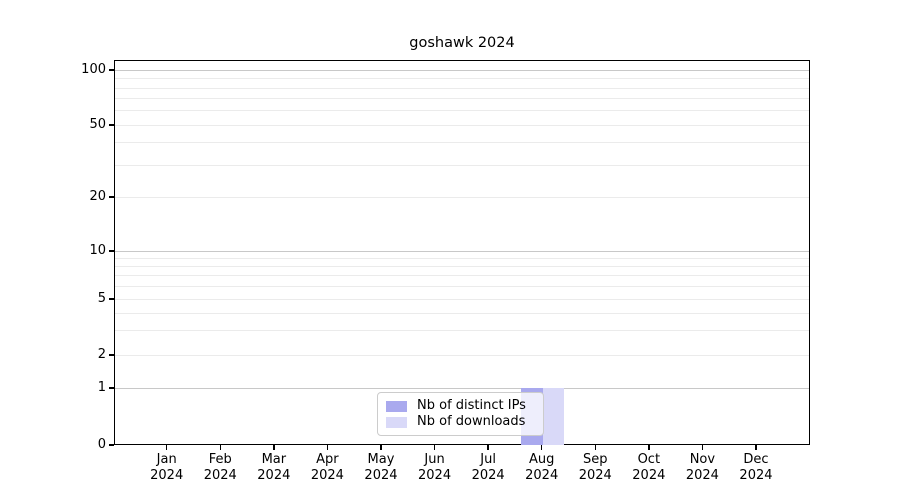 The image size is (900, 500). What do you see at coordinates (167, 467) in the screenshot?
I see `x-tick-label-jan: Jan 2024` at bounding box center [167, 467].